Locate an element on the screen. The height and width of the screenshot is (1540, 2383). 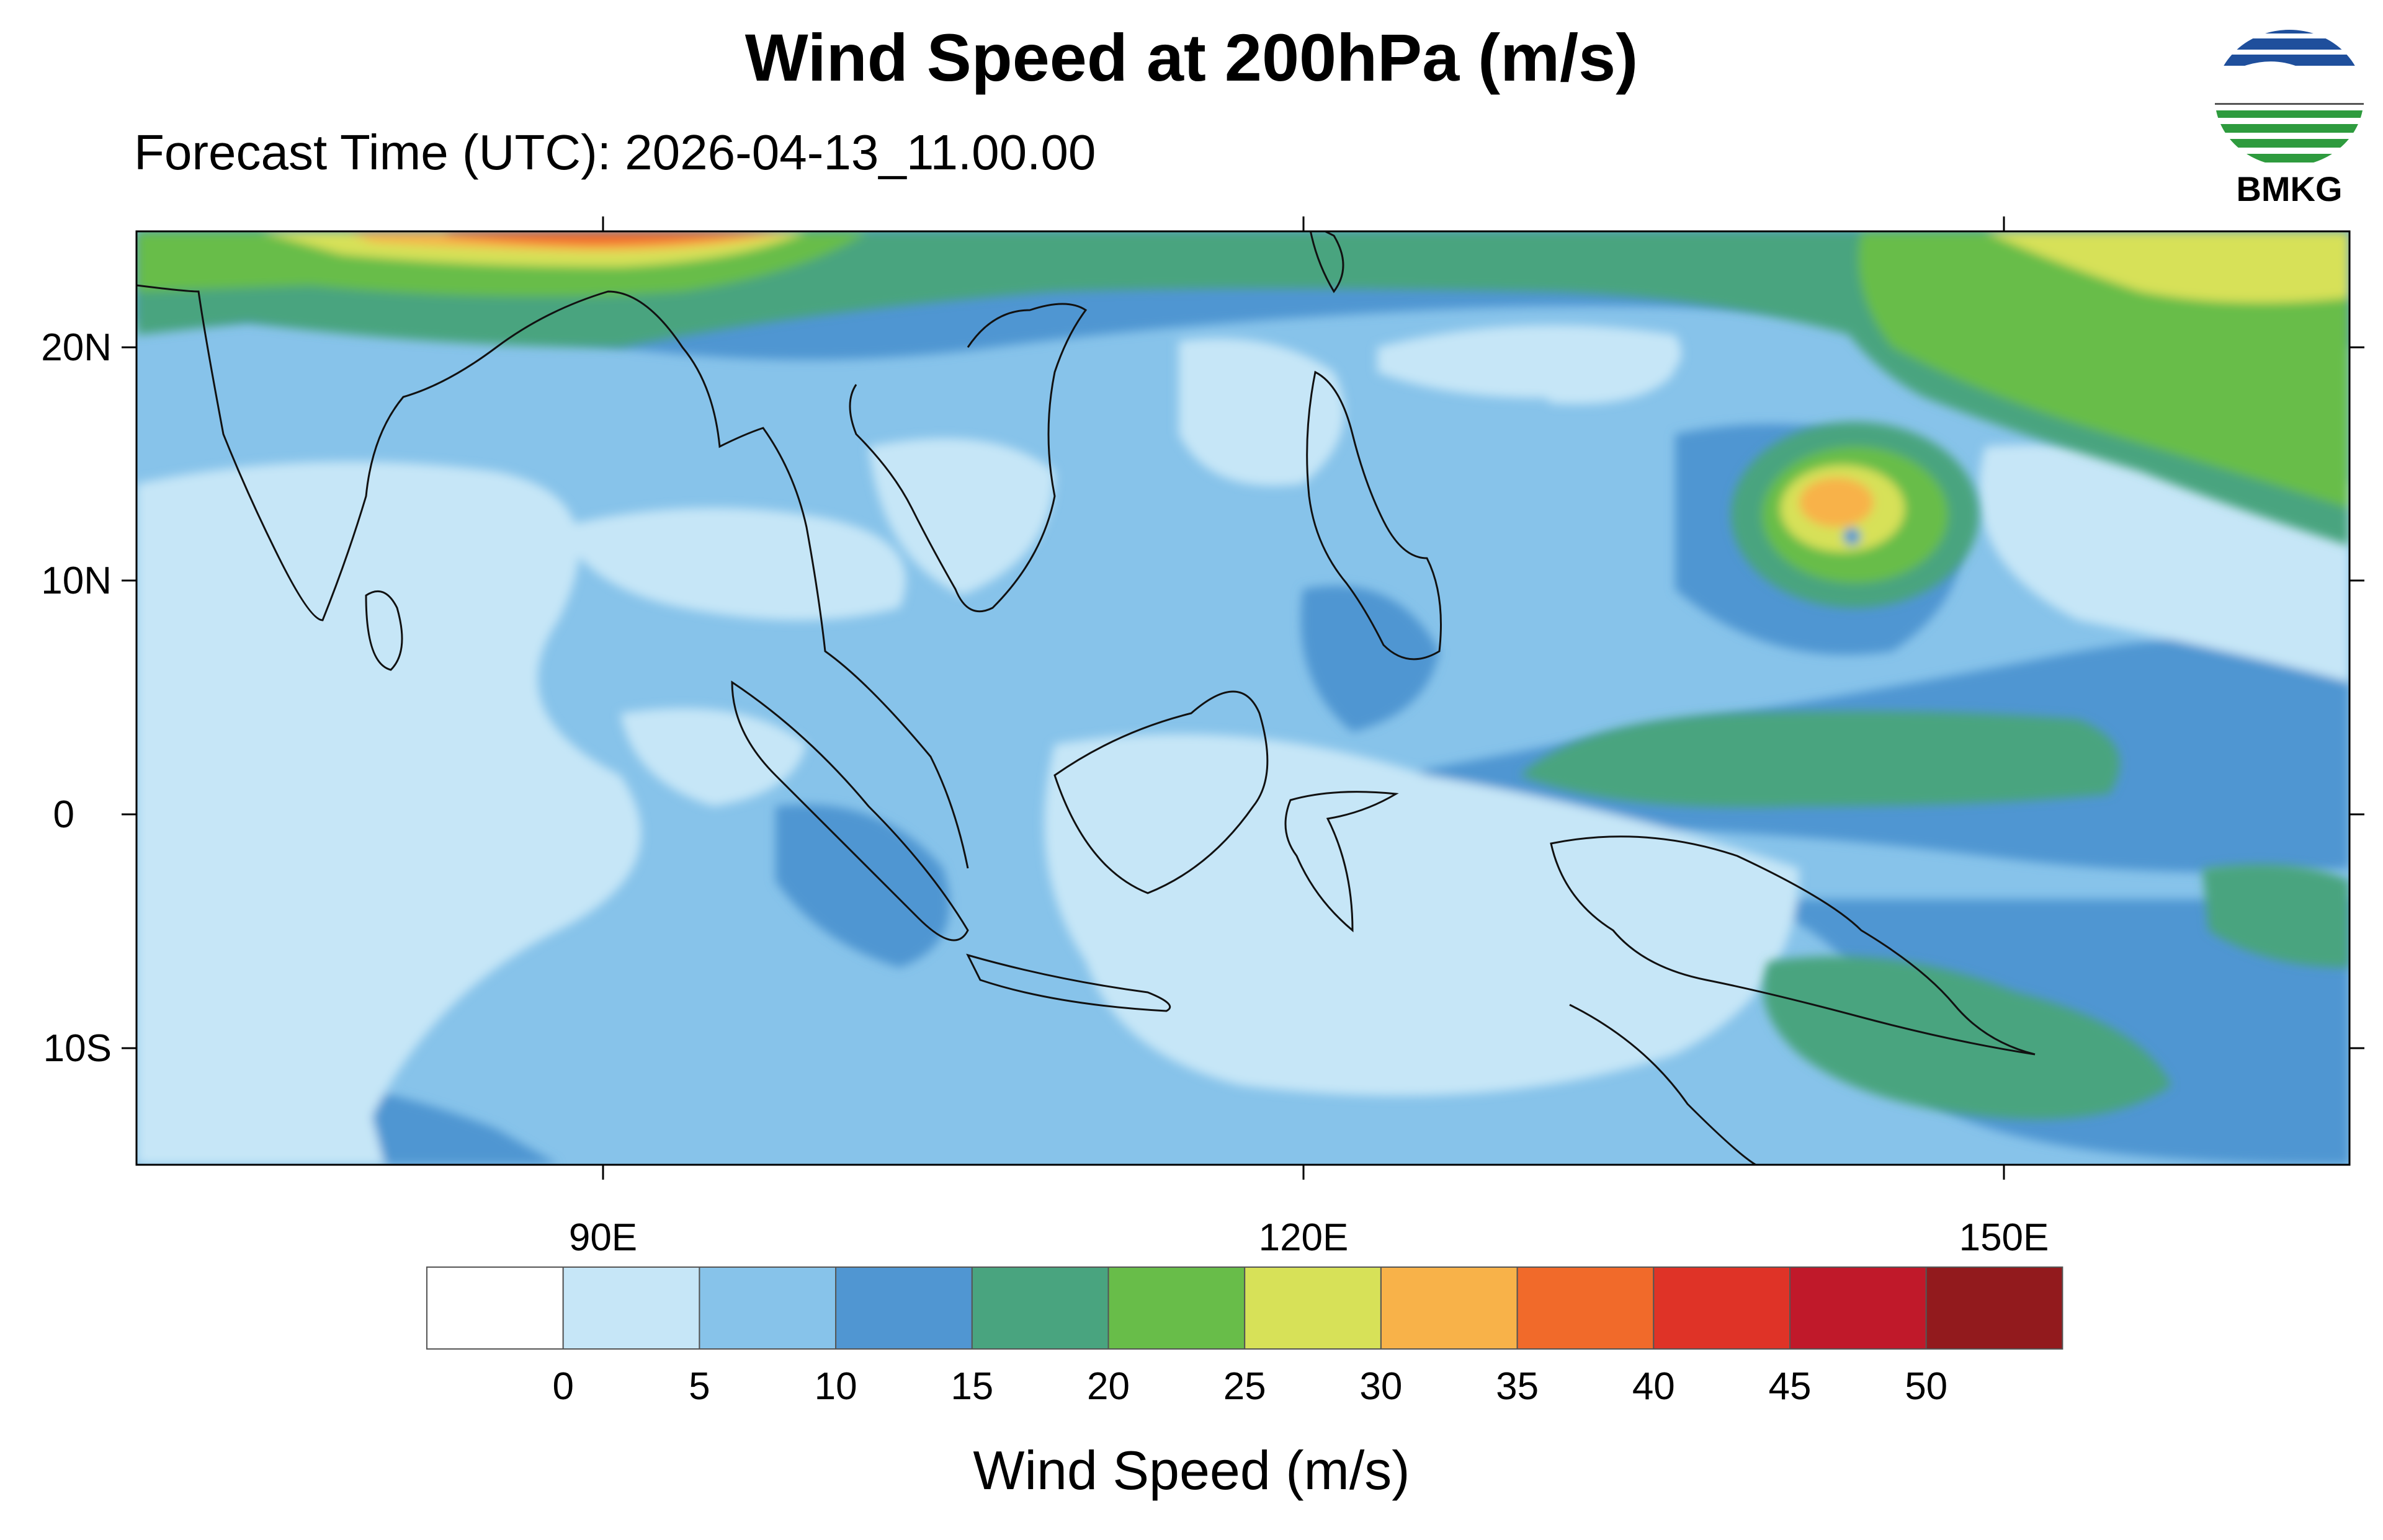
colorbar-title: Wind Speed (m/s) is located at coordinates (1191, 1471).